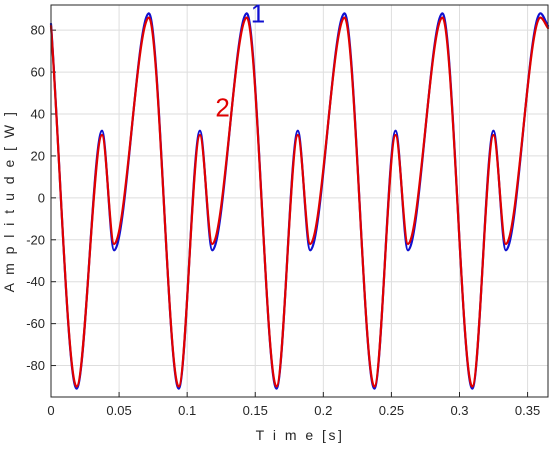  I want to click on y-tick-labels: 80 60 40 20 0 -20 -40 -60 -80, so click(35, 198).